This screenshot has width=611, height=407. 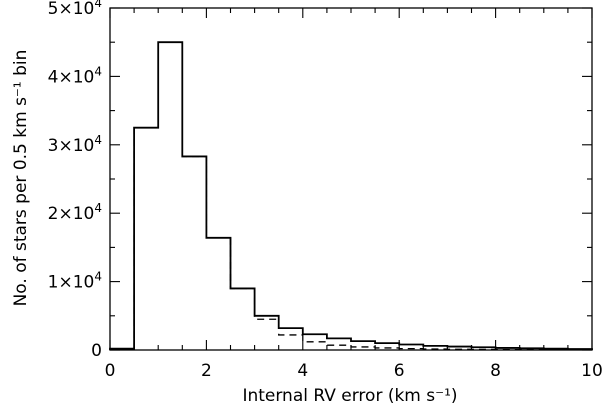 What do you see at coordinates (75, 75) in the screenshot?
I see `y-tick-label: 4×10⁴` at bounding box center [75, 75].